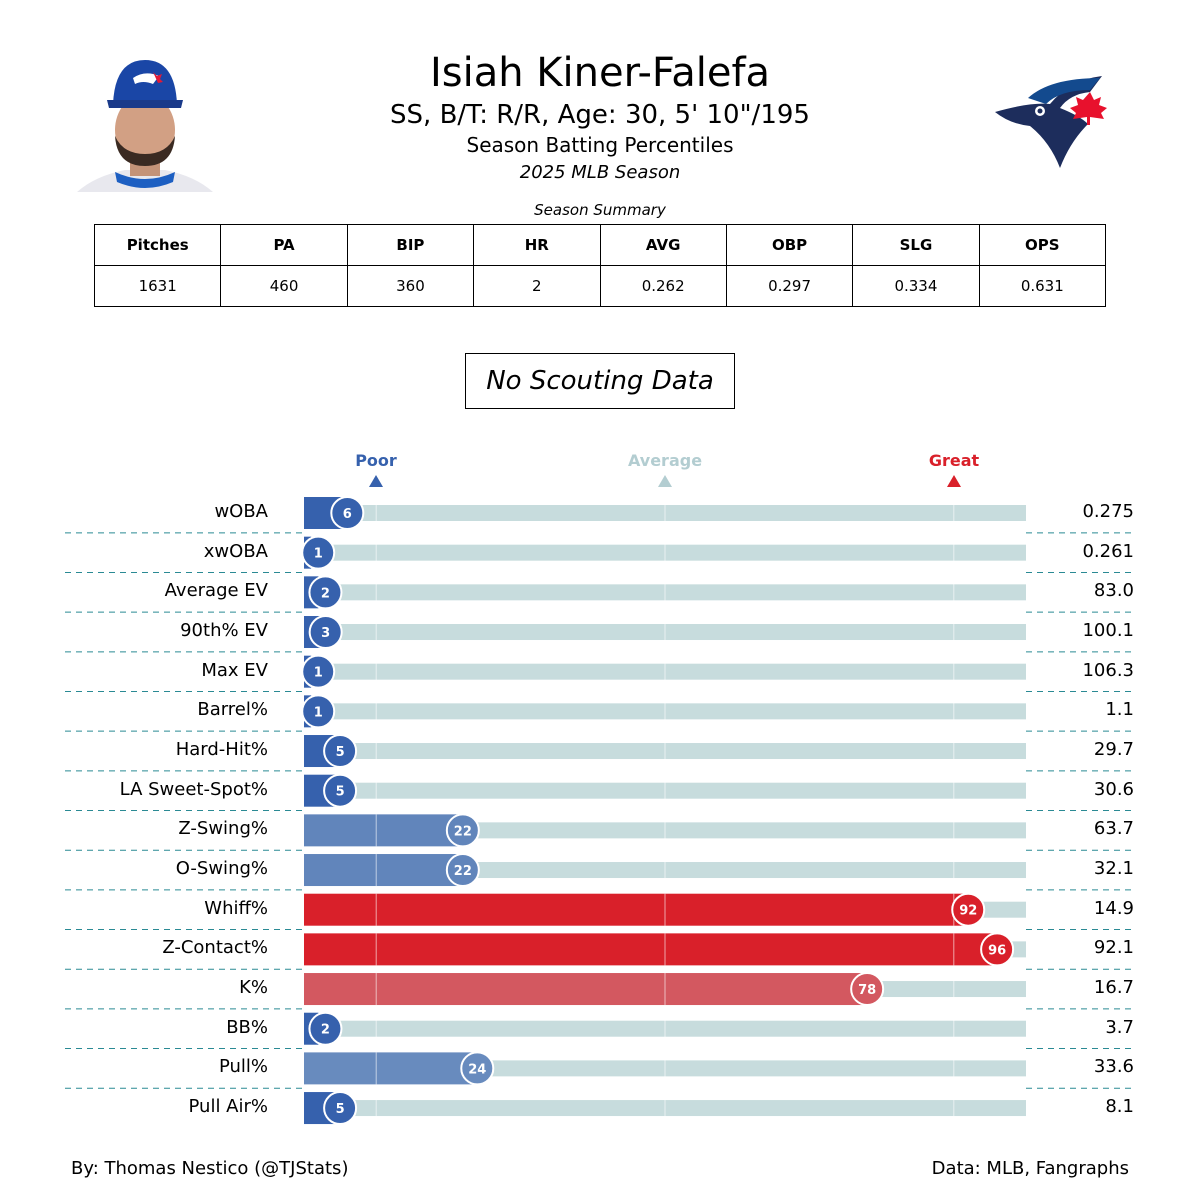 Image resolution: width=1200 pixels, height=1200 pixels. What do you see at coordinates (1051, 122) in the screenshot?
I see `team-logo-blue-jays` at bounding box center [1051, 122].